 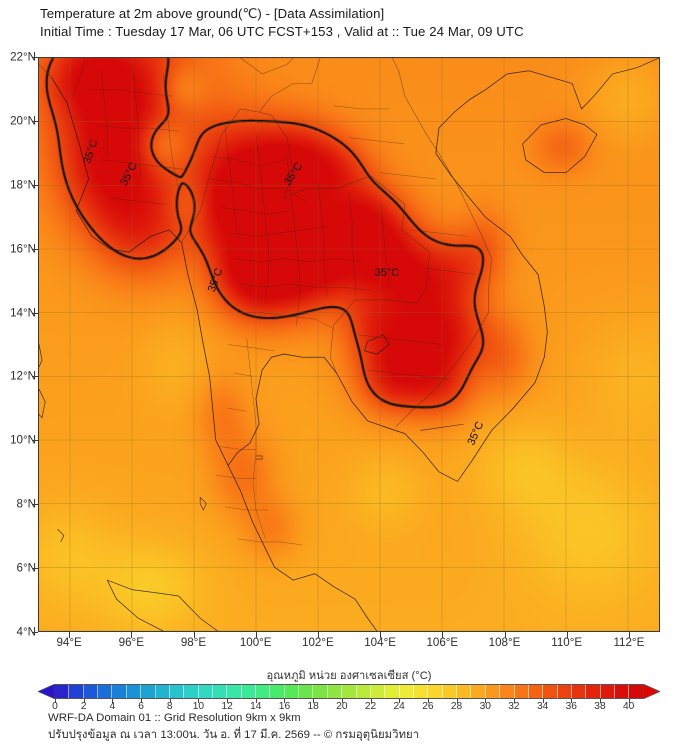 I want to click on y-axis-tick-label: 22°N, so click(x=23, y=57).